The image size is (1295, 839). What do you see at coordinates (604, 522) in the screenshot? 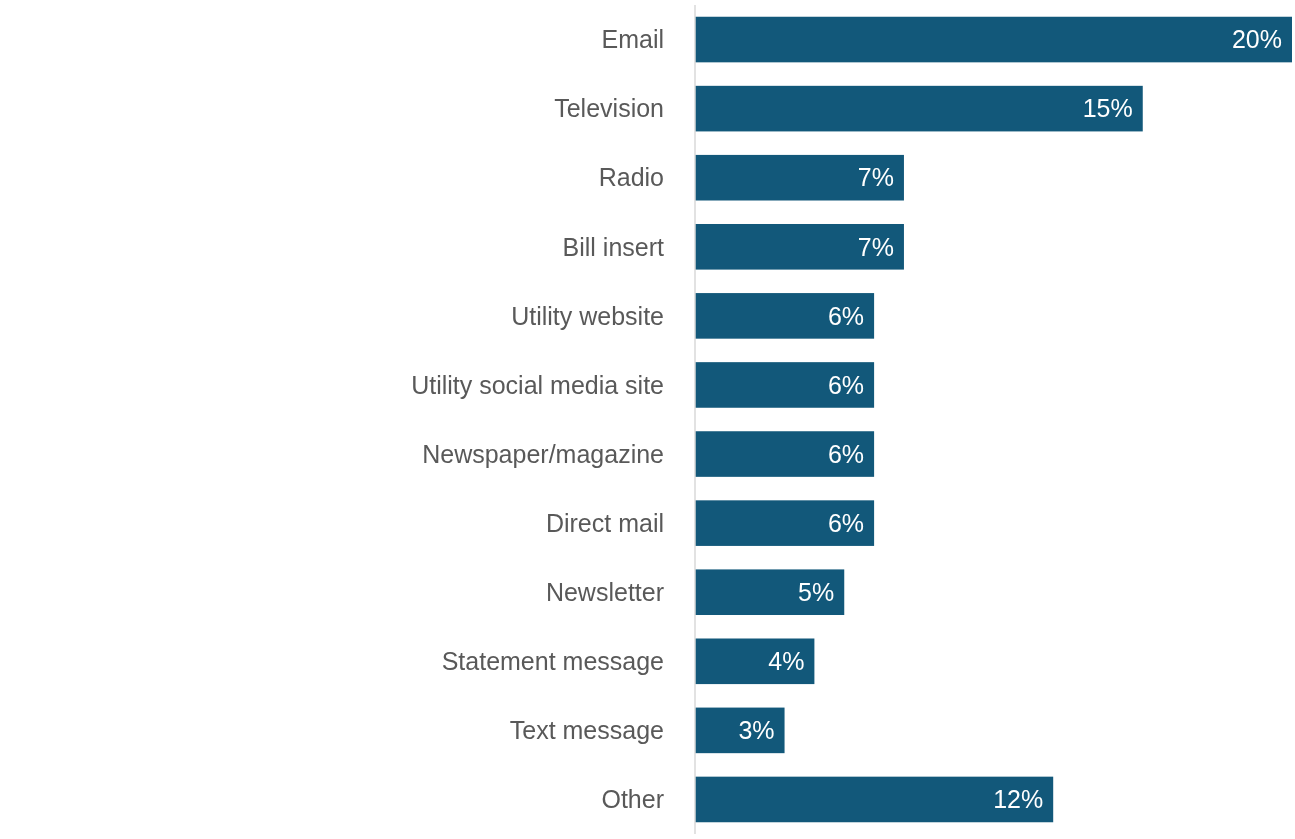
I see `y-tick-label: Direct mail` at bounding box center [604, 522].